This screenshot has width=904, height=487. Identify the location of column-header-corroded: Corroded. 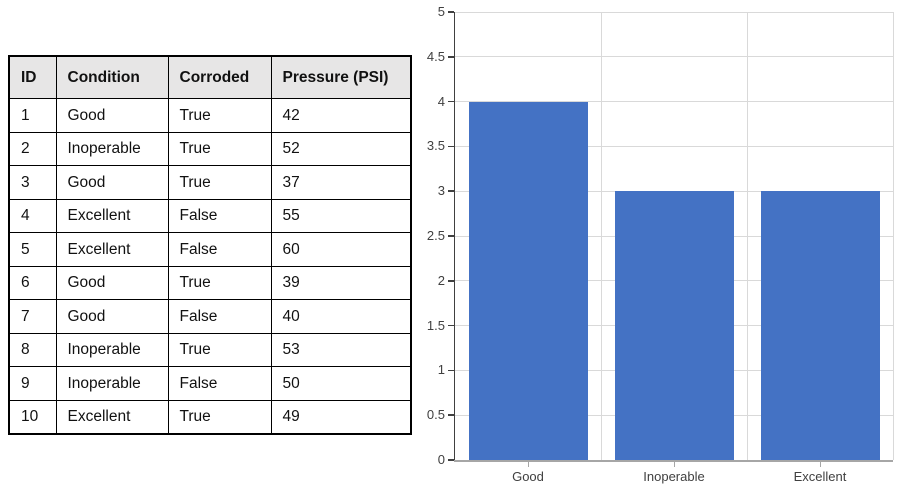
(219, 77).